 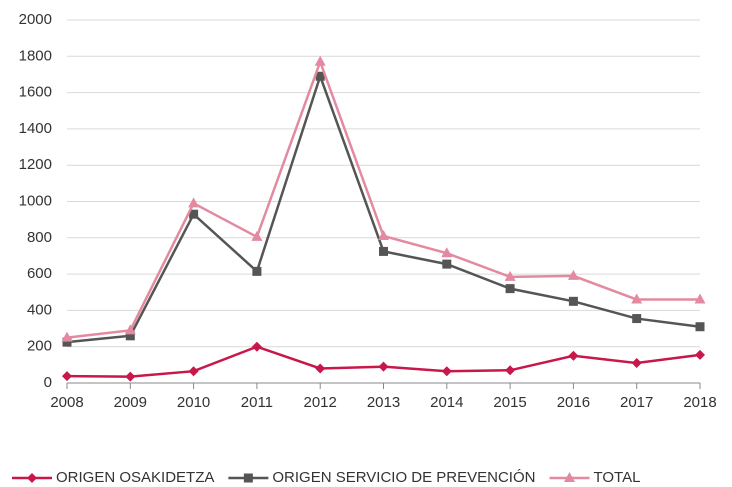 What do you see at coordinates (39, 346) in the screenshot?
I see `y-tick-label: 200` at bounding box center [39, 346].